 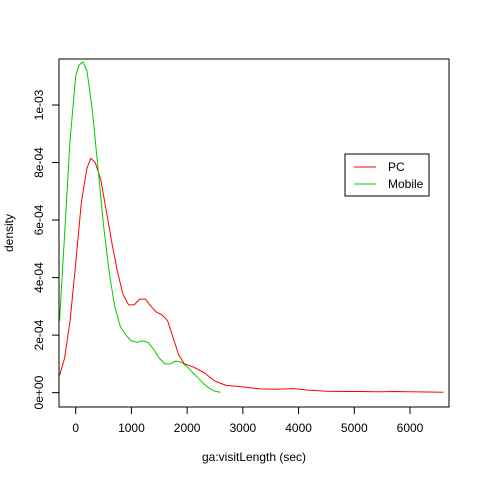 I want to click on legend-frame, so click(x=387, y=175).